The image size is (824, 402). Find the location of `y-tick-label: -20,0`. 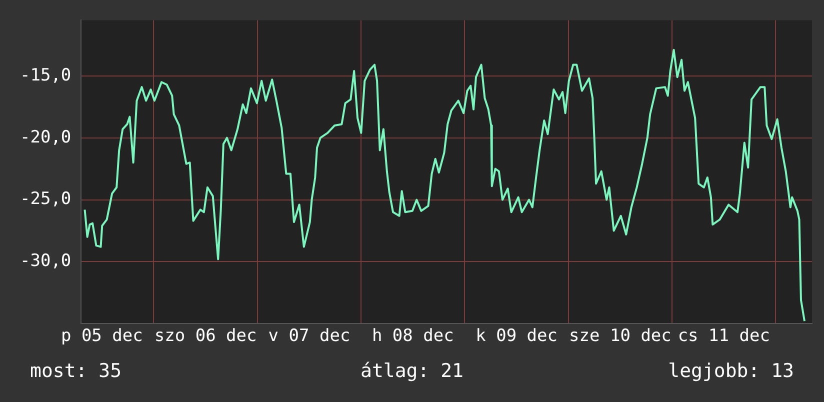

y-tick-label: -20,0 is located at coordinates (46, 137).